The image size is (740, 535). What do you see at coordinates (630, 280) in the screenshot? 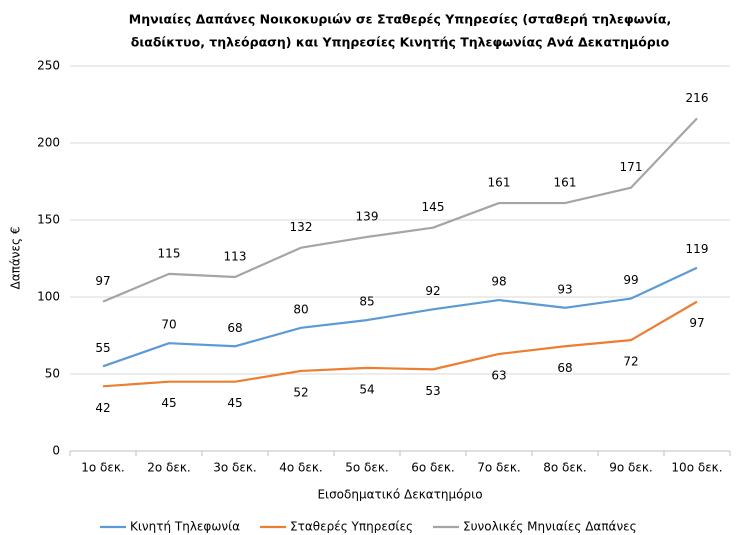
I see `data-label: 99` at bounding box center [630, 280].